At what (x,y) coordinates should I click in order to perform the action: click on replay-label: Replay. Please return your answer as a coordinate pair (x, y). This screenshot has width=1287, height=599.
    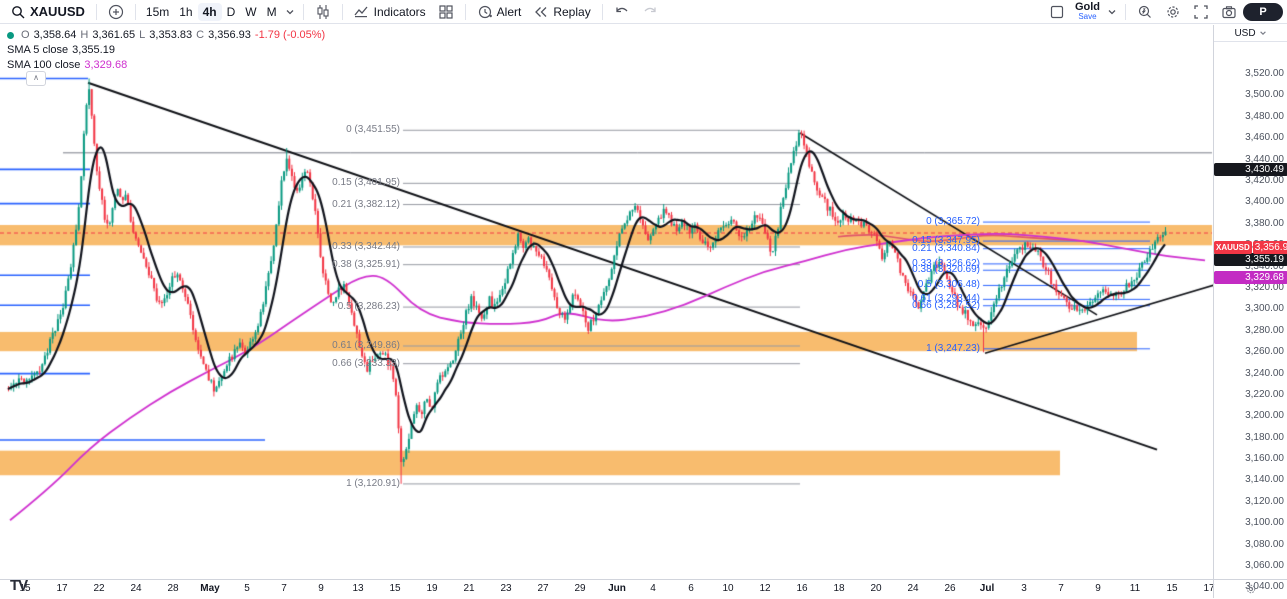
    Looking at the image, I should click on (572, 11).